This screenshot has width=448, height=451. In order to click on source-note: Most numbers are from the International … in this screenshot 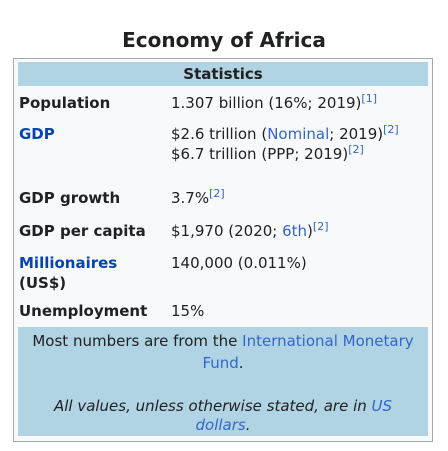, I will do `click(223, 352)`.